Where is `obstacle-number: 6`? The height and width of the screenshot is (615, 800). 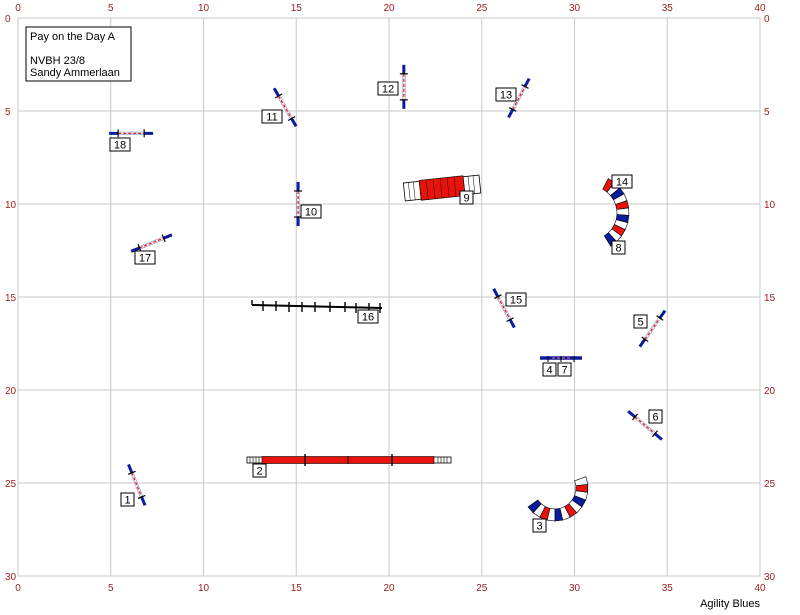 obstacle-number: 6 is located at coordinates (655, 418).